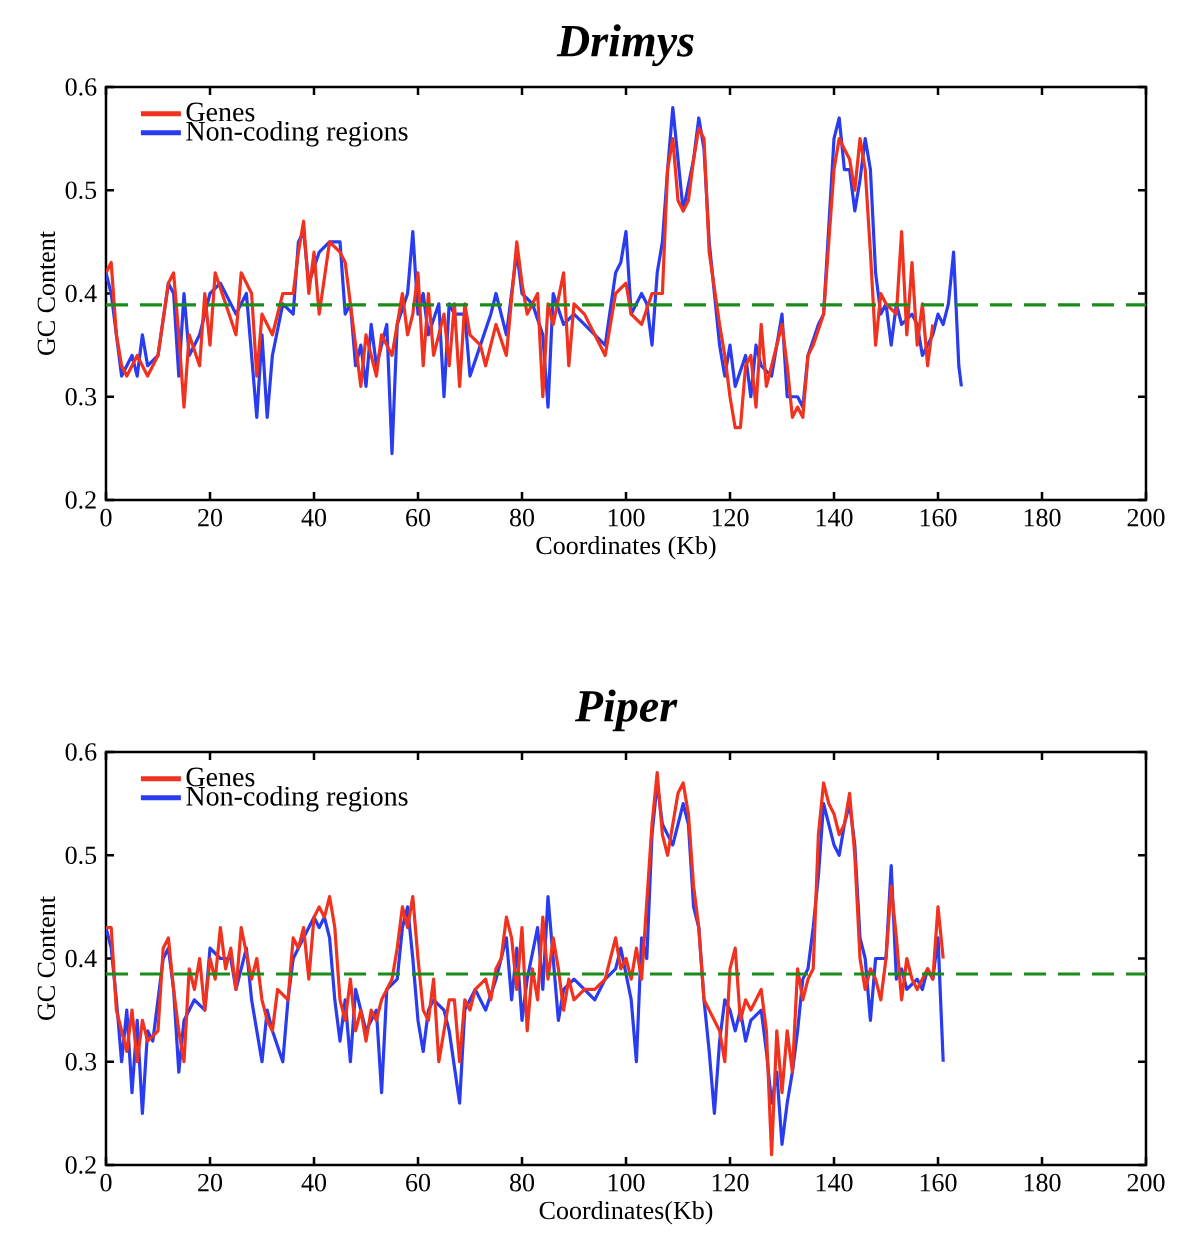 The width and height of the screenshot is (1178, 1258). I want to click on x-axis-title: Coordinates(Kb), so click(626, 1212).